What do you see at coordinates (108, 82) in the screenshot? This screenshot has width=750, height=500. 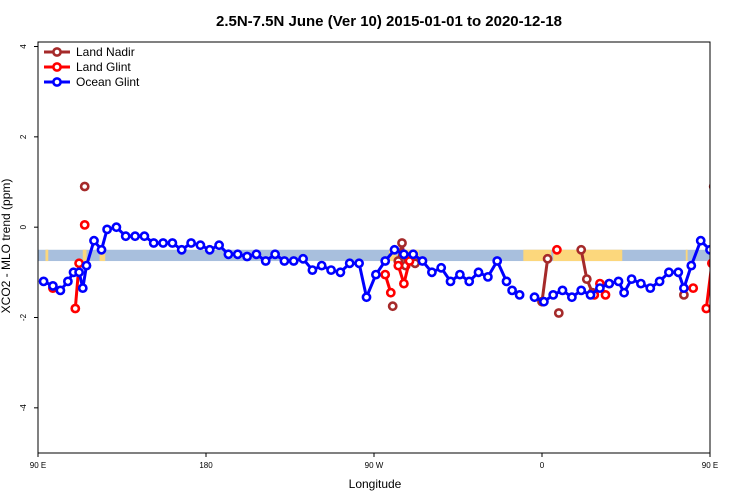 I see `legend-label: Ocean Glint` at bounding box center [108, 82].